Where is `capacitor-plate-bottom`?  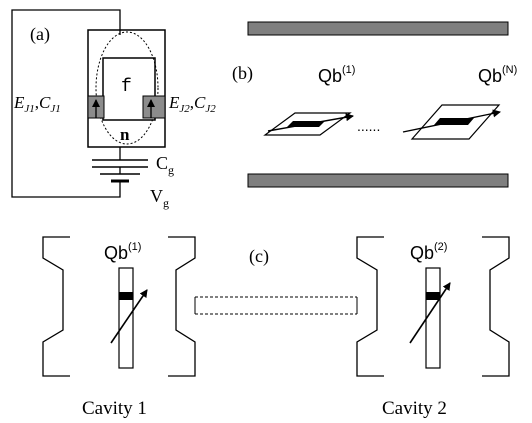
capacitor-plate-bottom is located at coordinates (378, 180).